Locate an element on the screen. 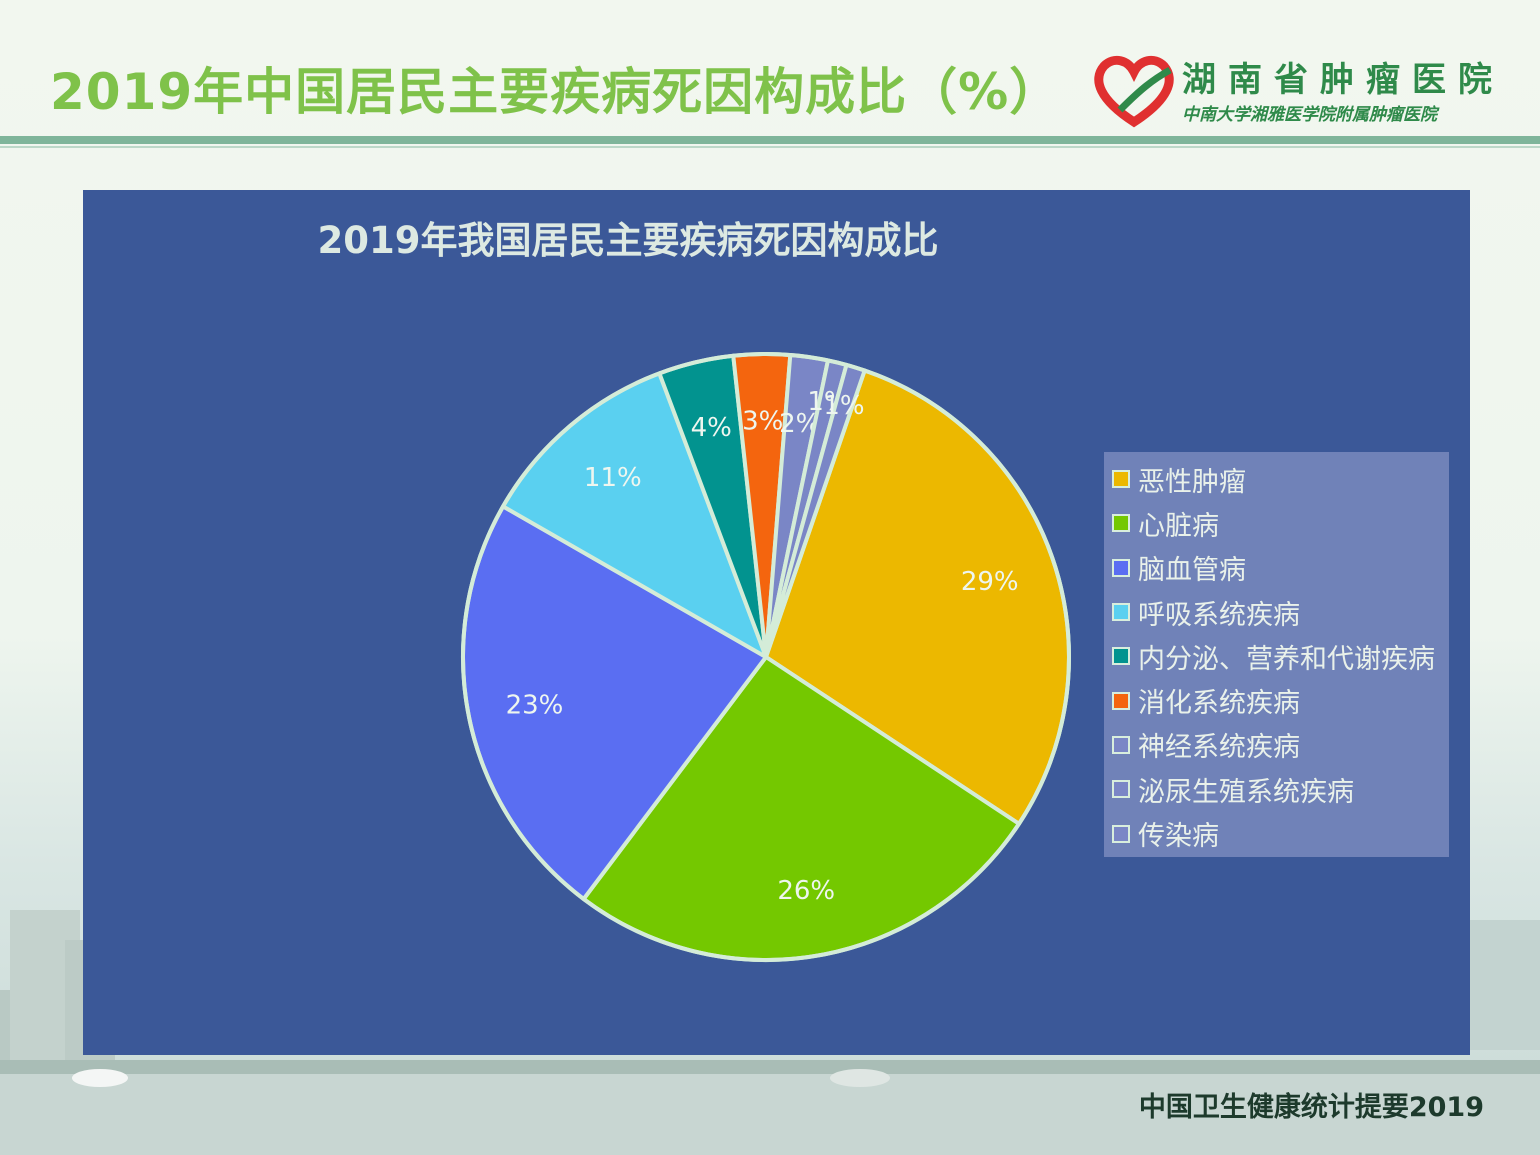 The image size is (1540, 1155). legend-label: 传染病 is located at coordinates (1178, 837).